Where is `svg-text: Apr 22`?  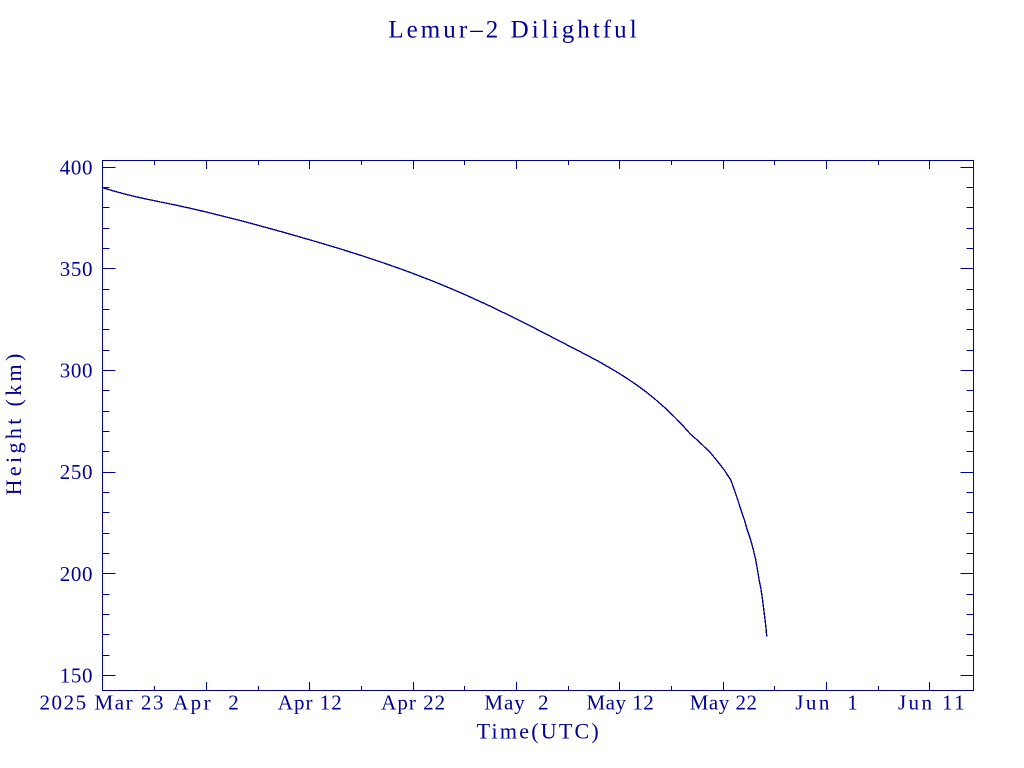
svg-text: Apr 22 is located at coordinates (413, 703).